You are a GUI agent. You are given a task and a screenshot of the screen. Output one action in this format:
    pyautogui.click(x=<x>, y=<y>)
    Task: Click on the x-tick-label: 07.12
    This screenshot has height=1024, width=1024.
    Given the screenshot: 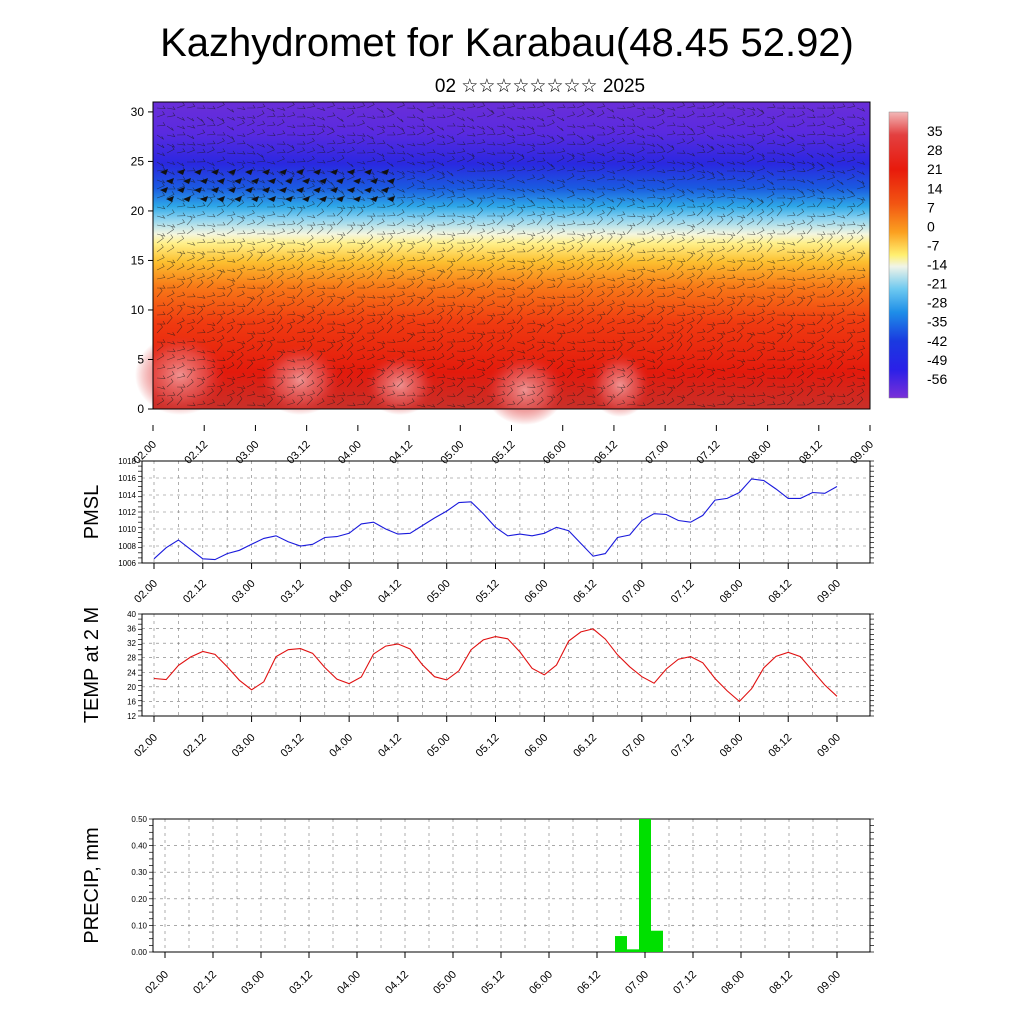 What is the action you would take?
    pyautogui.click(x=709, y=453)
    